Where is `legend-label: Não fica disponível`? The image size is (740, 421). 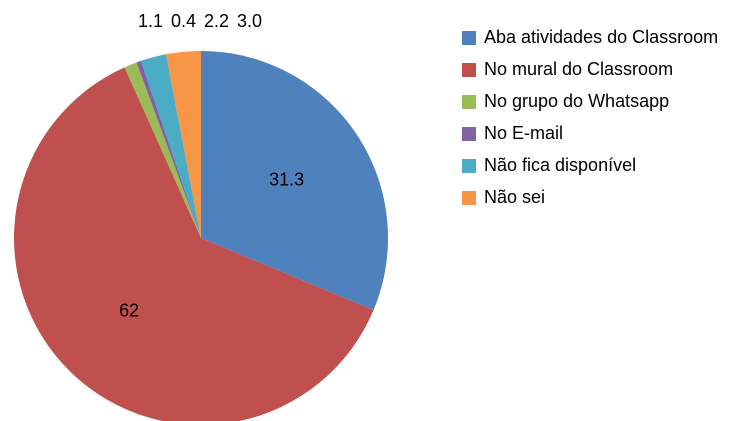 legend-label: Não fica disponível is located at coordinates (560, 165).